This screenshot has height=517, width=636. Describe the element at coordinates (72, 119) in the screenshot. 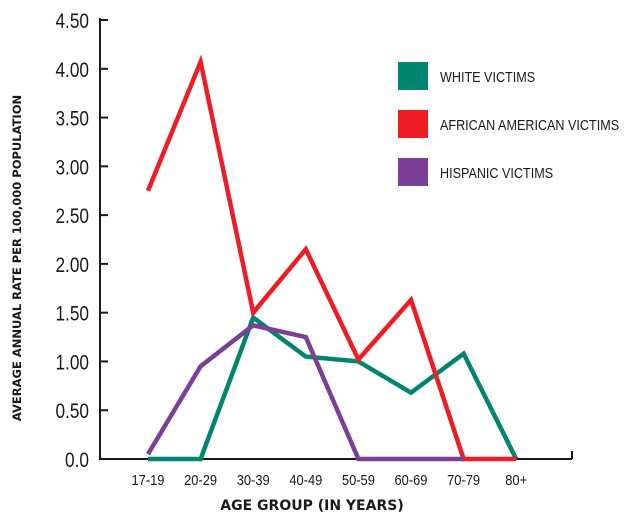

I see `y-tick-label: 3.50` at that location.